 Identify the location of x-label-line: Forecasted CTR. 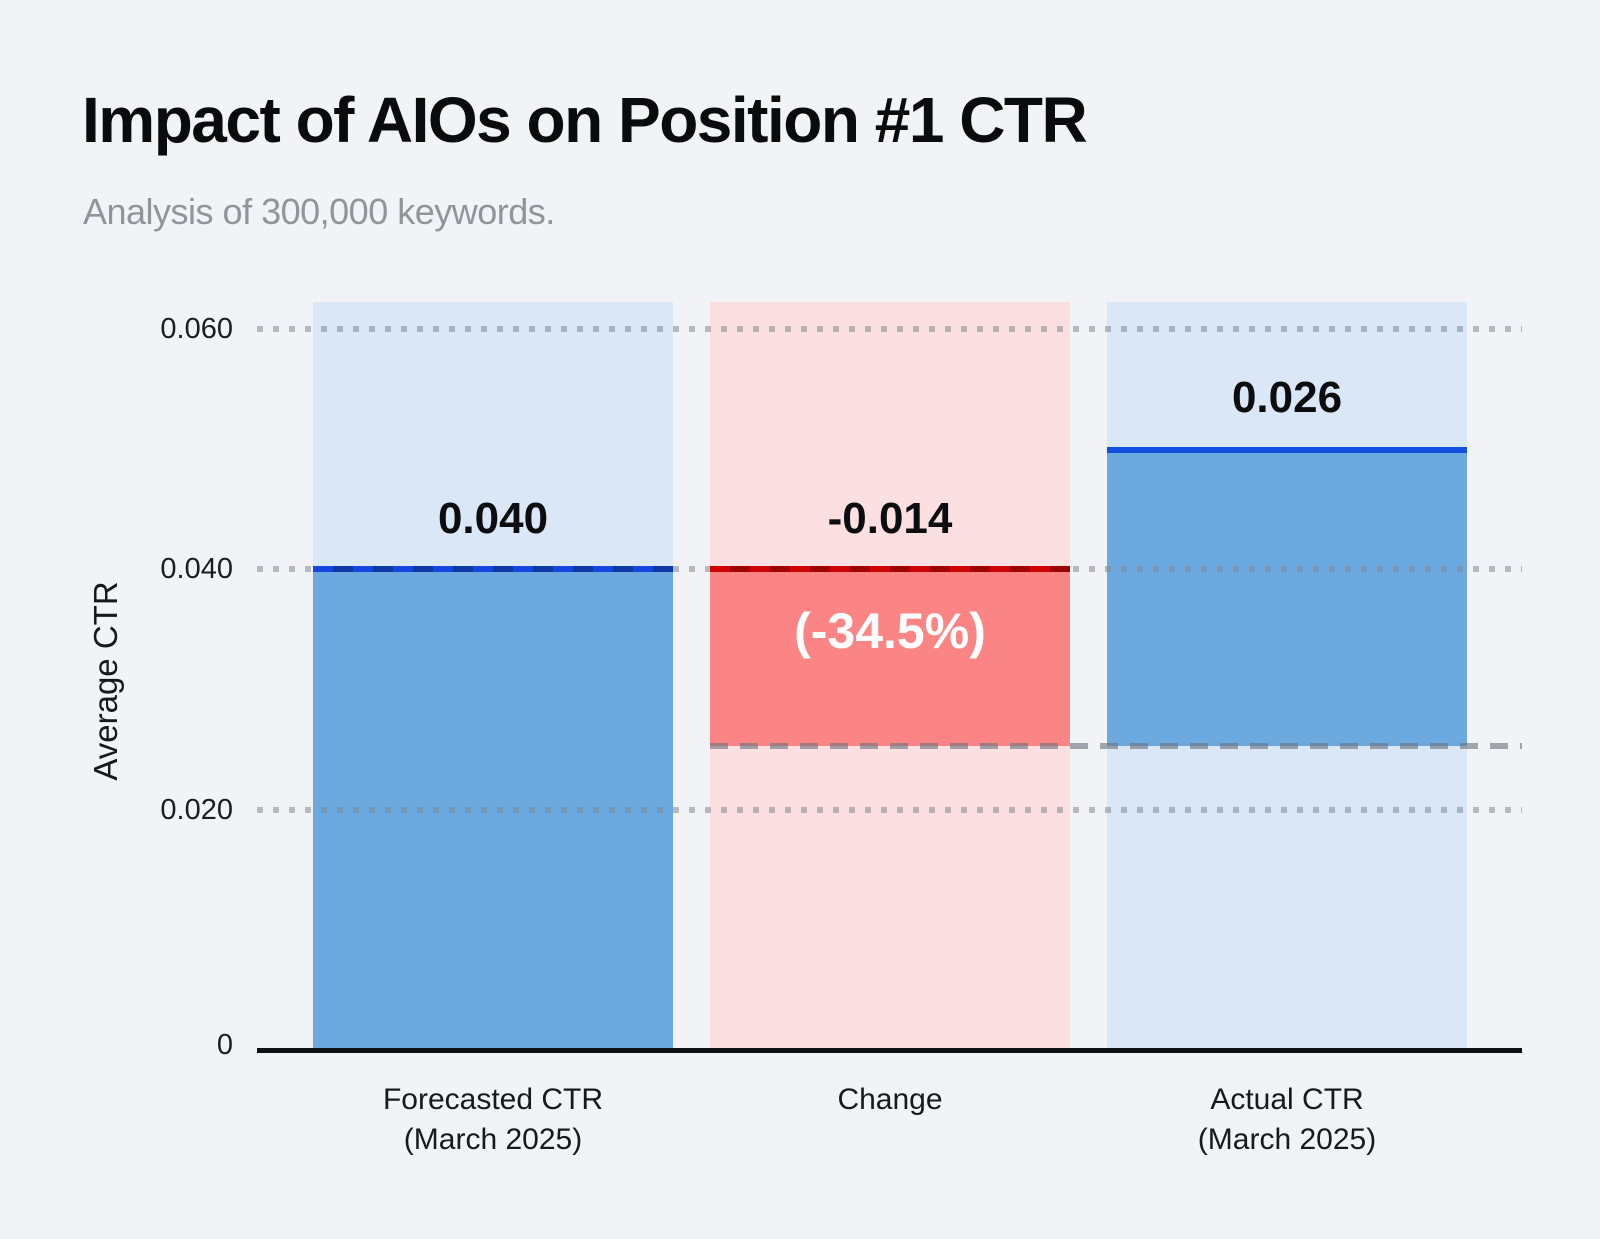
(493, 1099).